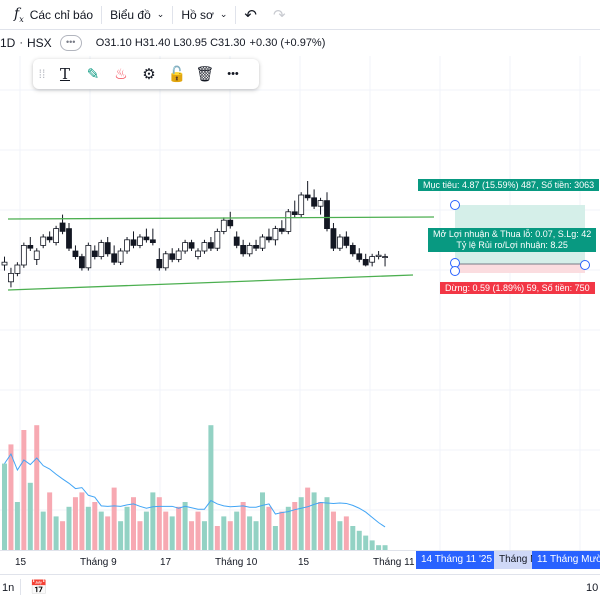 This screenshot has width=600, height=601. I want to click on stop-handle, so click(455, 271).